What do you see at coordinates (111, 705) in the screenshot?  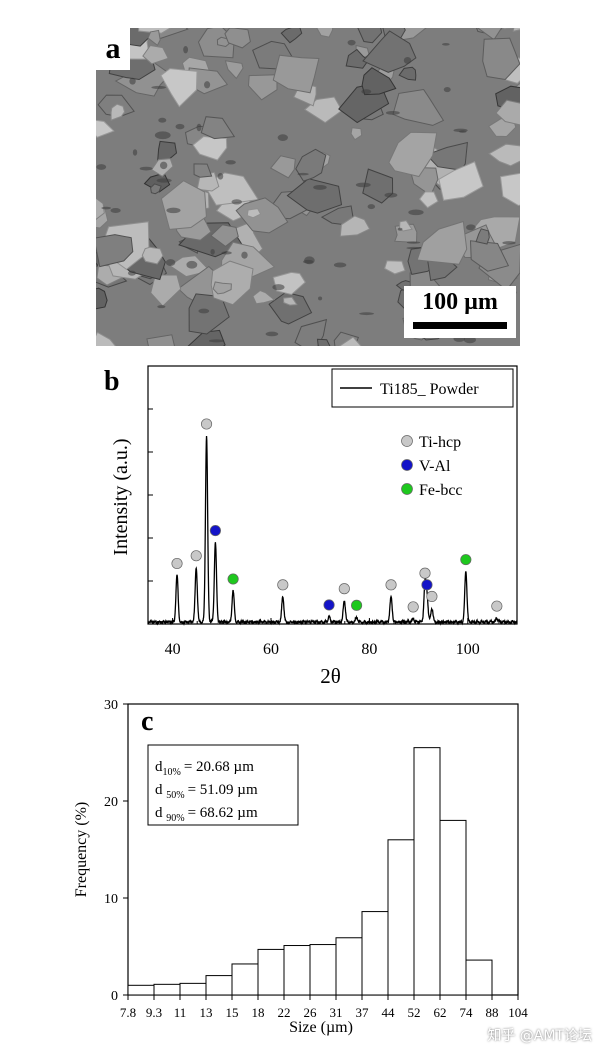 I see `y-tick-label: 30` at bounding box center [111, 705].